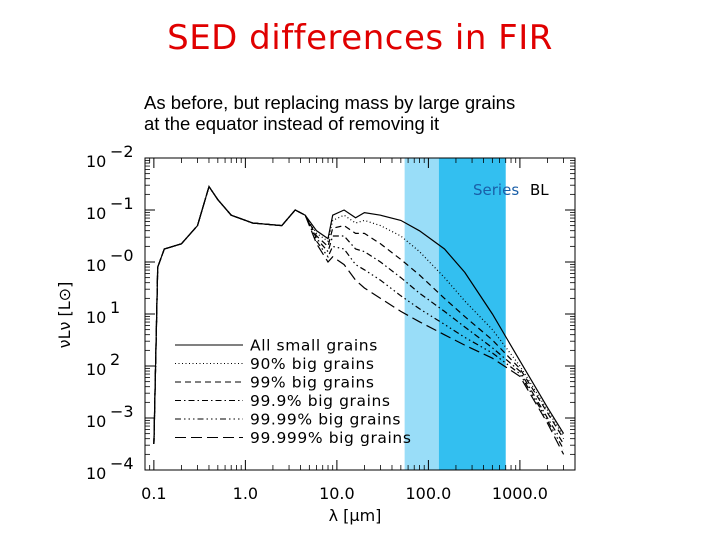 The height and width of the screenshot is (540, 720). What do you see at coordinates (314, 346) in the screenshot?
I see `legend-label: All small grains` at bounding box center [314, 346].